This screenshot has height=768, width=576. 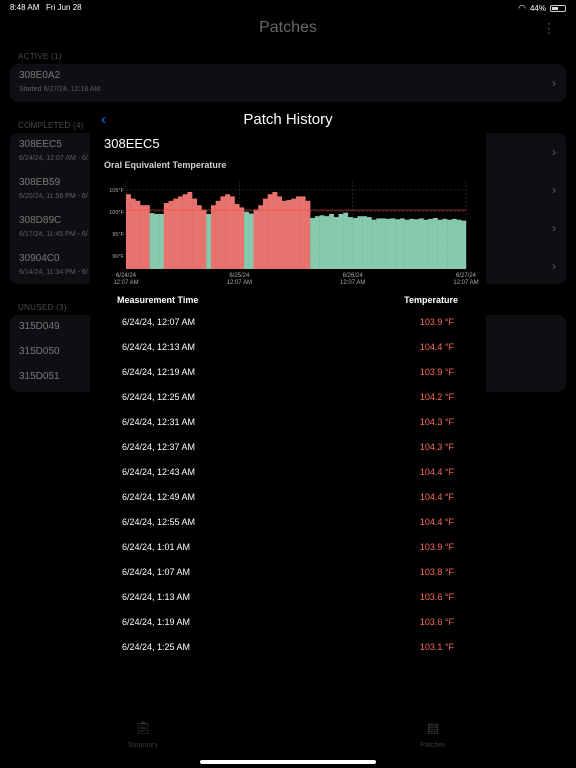 What do you see at coordinates (554, 152) in the screenshot?
I see `chevron-right-icon: ›` at bounding box center [554, 152].